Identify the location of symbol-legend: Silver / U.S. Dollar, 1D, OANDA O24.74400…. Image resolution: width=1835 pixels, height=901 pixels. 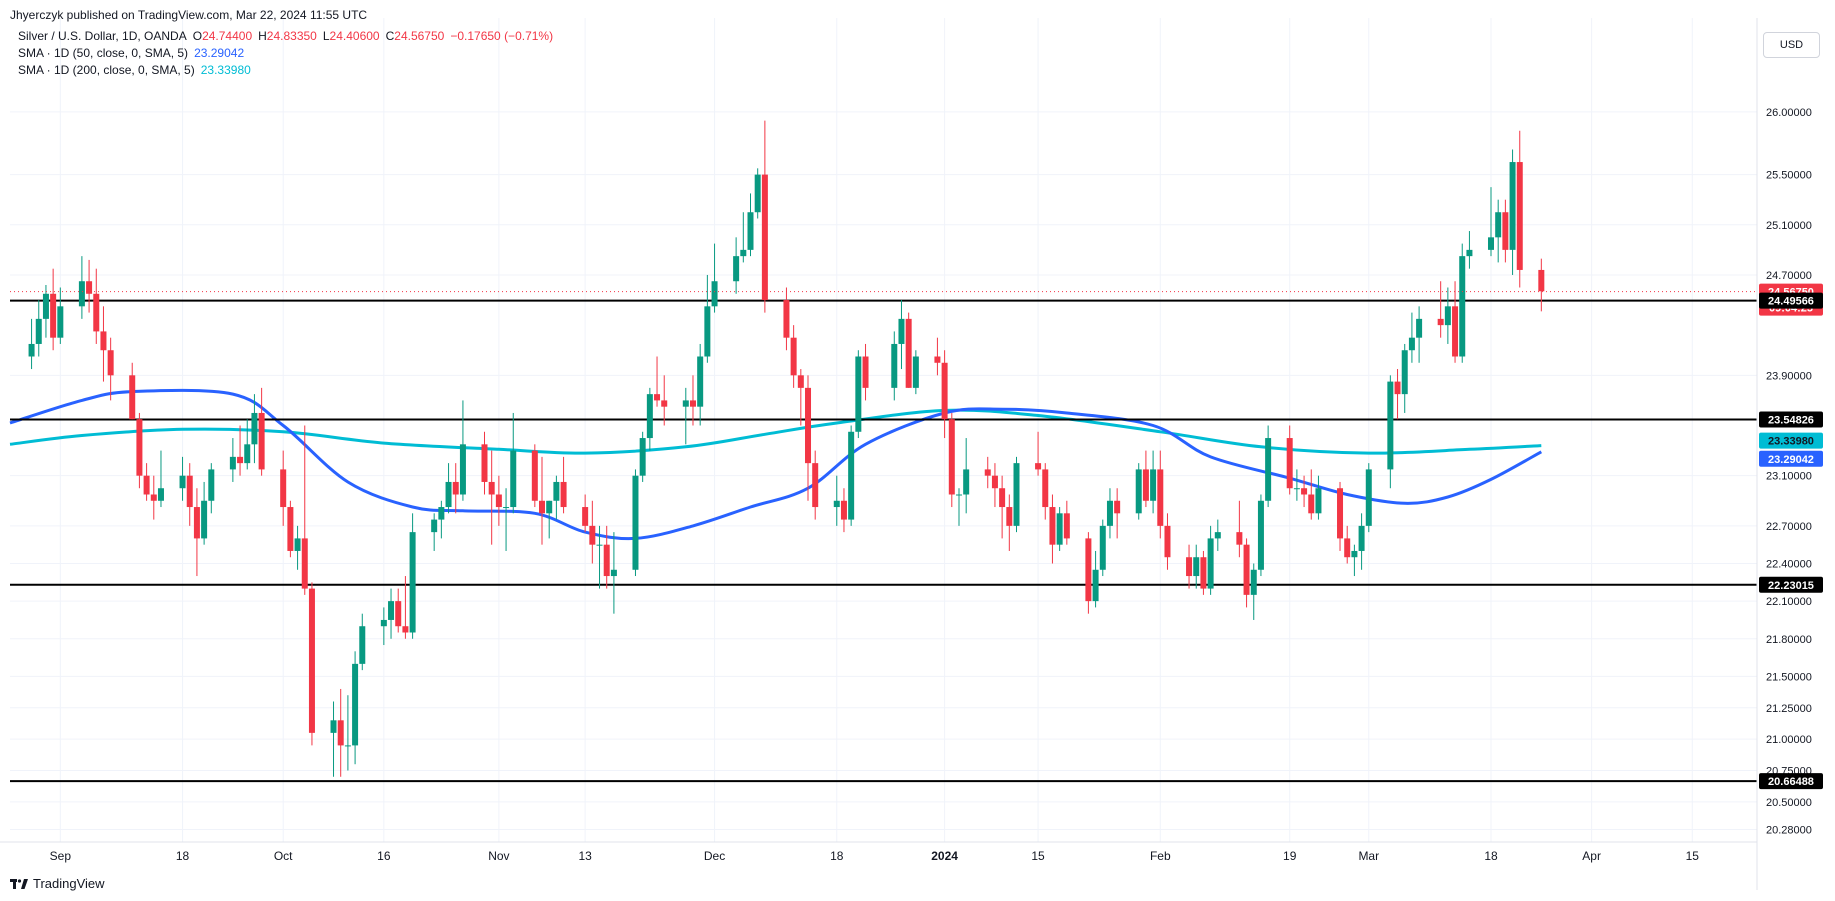
(285, 36).